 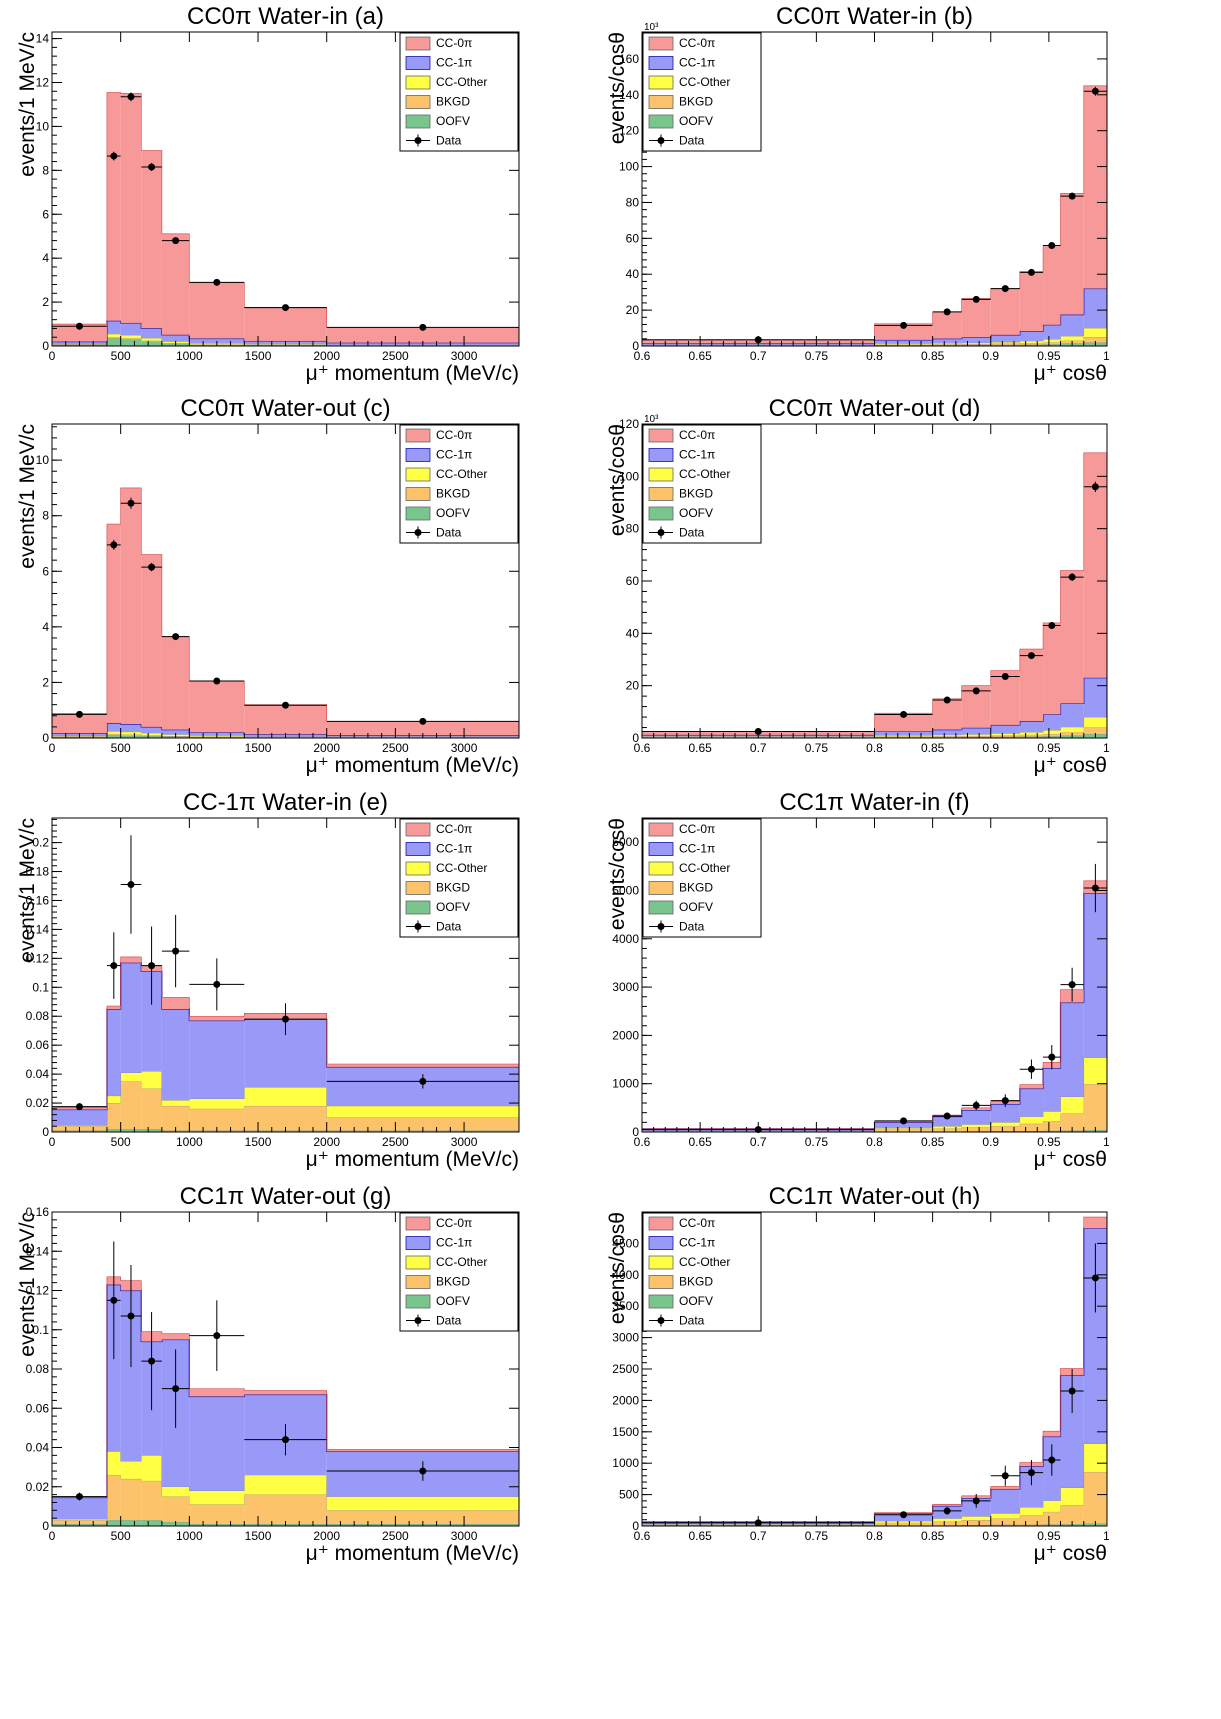 I want to click on x-tick-label: 2500, so click(x=395, y=1536).